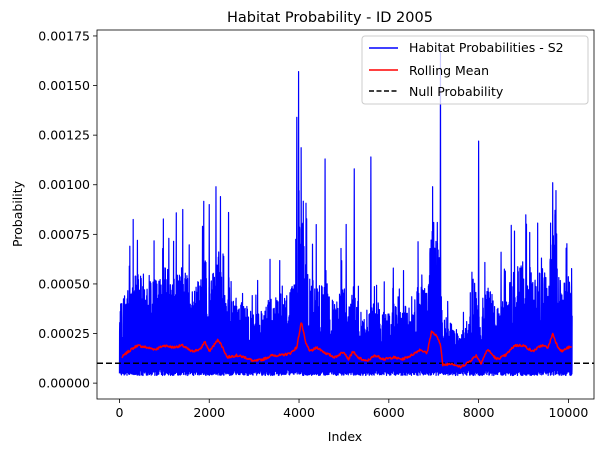 The height and width of the screenshot is (453, 602). Describe the element at coordinates (209, 412) in the screenshot. I see `x-tick-label: 2000` at that location.